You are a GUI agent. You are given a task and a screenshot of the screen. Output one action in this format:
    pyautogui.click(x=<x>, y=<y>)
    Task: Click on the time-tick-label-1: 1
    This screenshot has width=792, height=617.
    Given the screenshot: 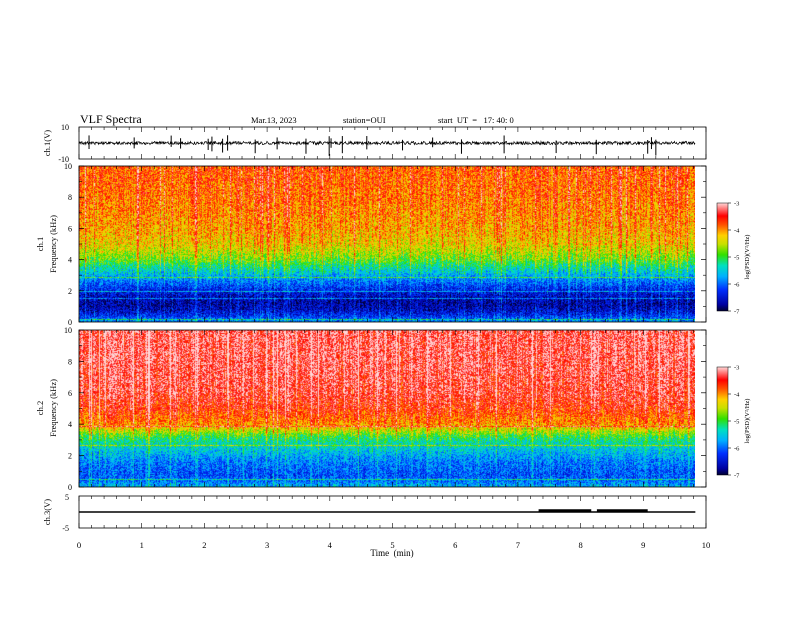 What is the action you would take?
    pyautogui.click(x=142, y=545)
    